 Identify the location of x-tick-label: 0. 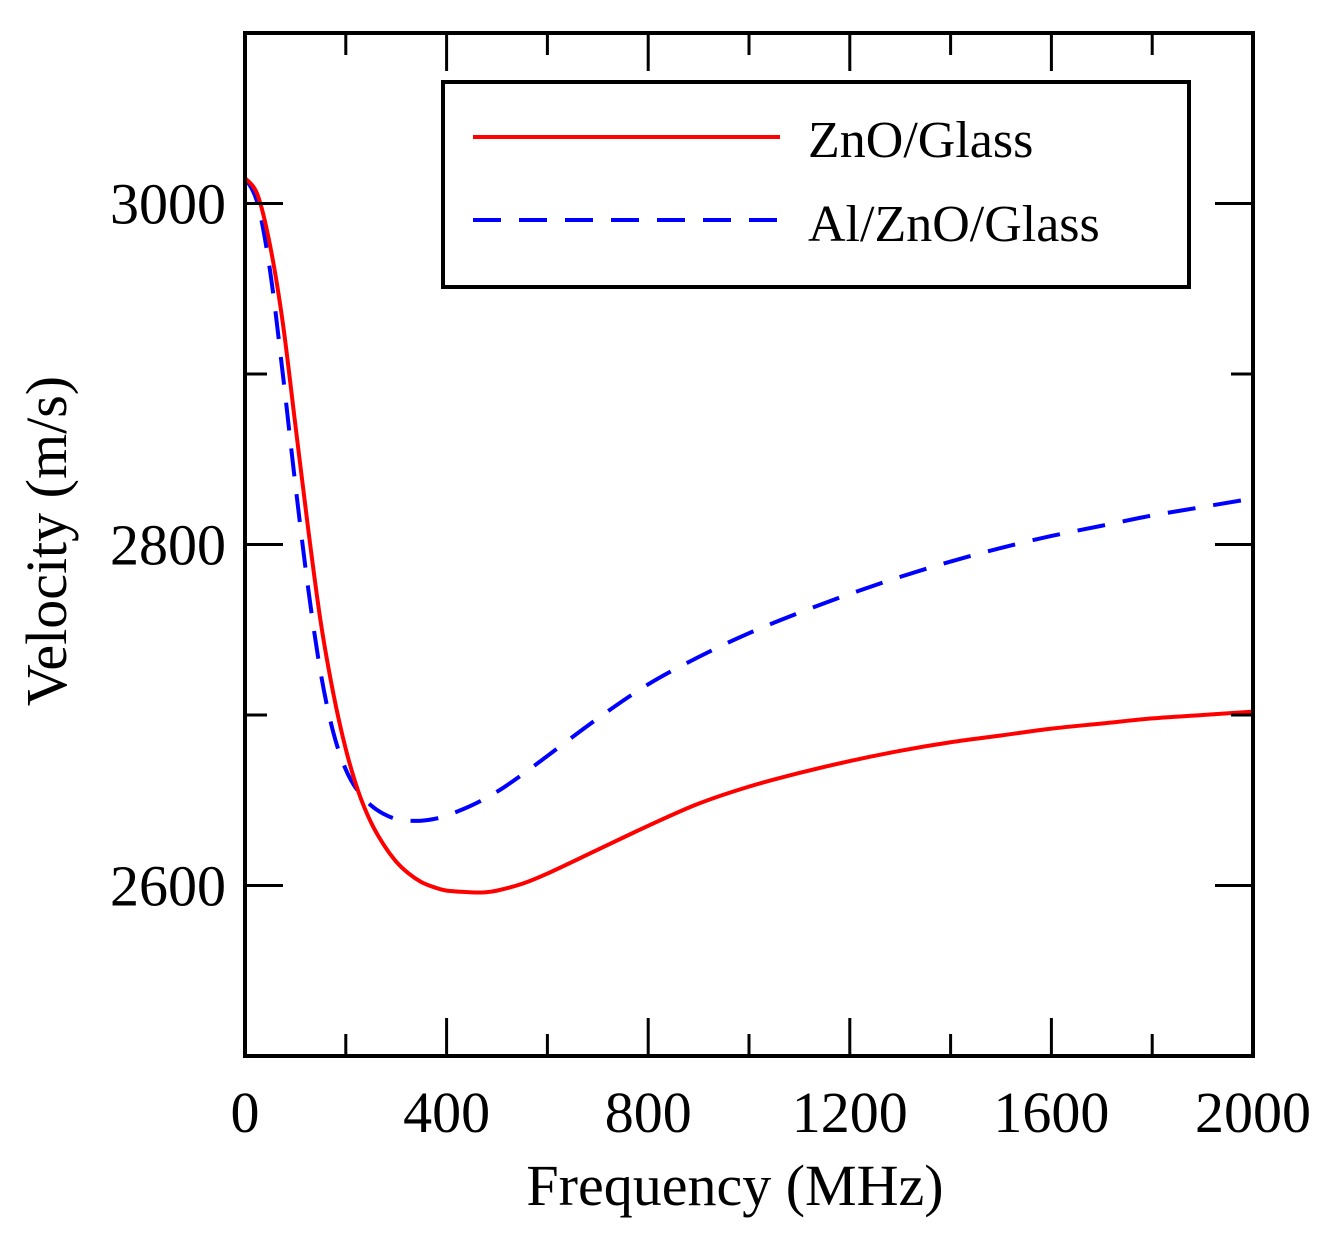
(245, 1112).